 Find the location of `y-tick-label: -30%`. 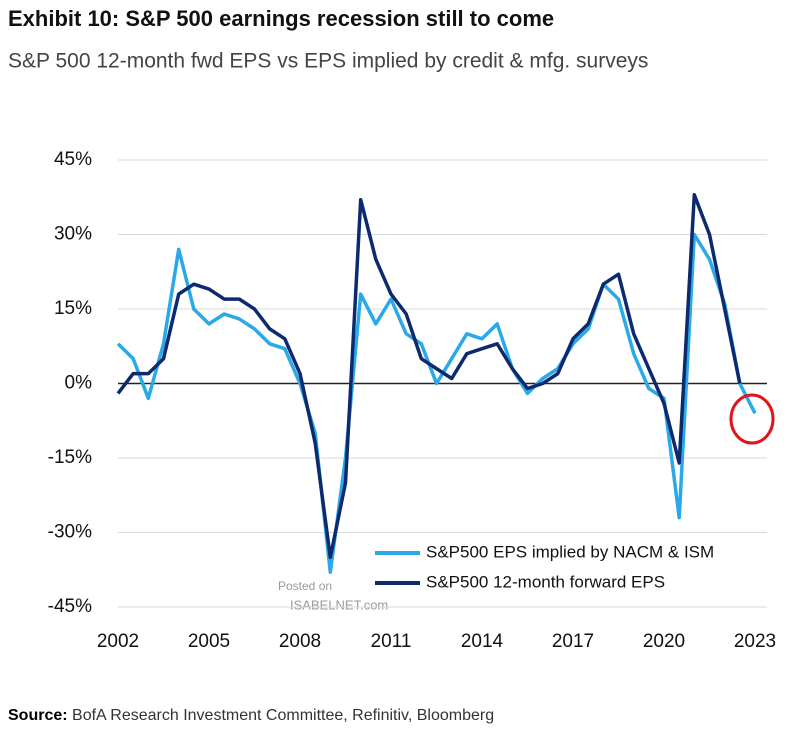

y-tick-label: -30% is located at coordinates (70, 532).